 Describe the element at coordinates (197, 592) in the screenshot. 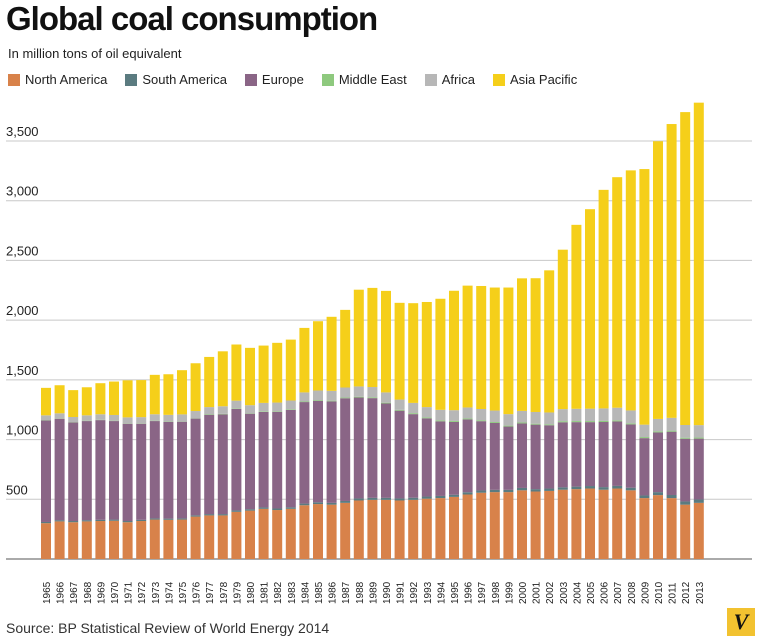

I see `x-tick-label: 1976` at that location.